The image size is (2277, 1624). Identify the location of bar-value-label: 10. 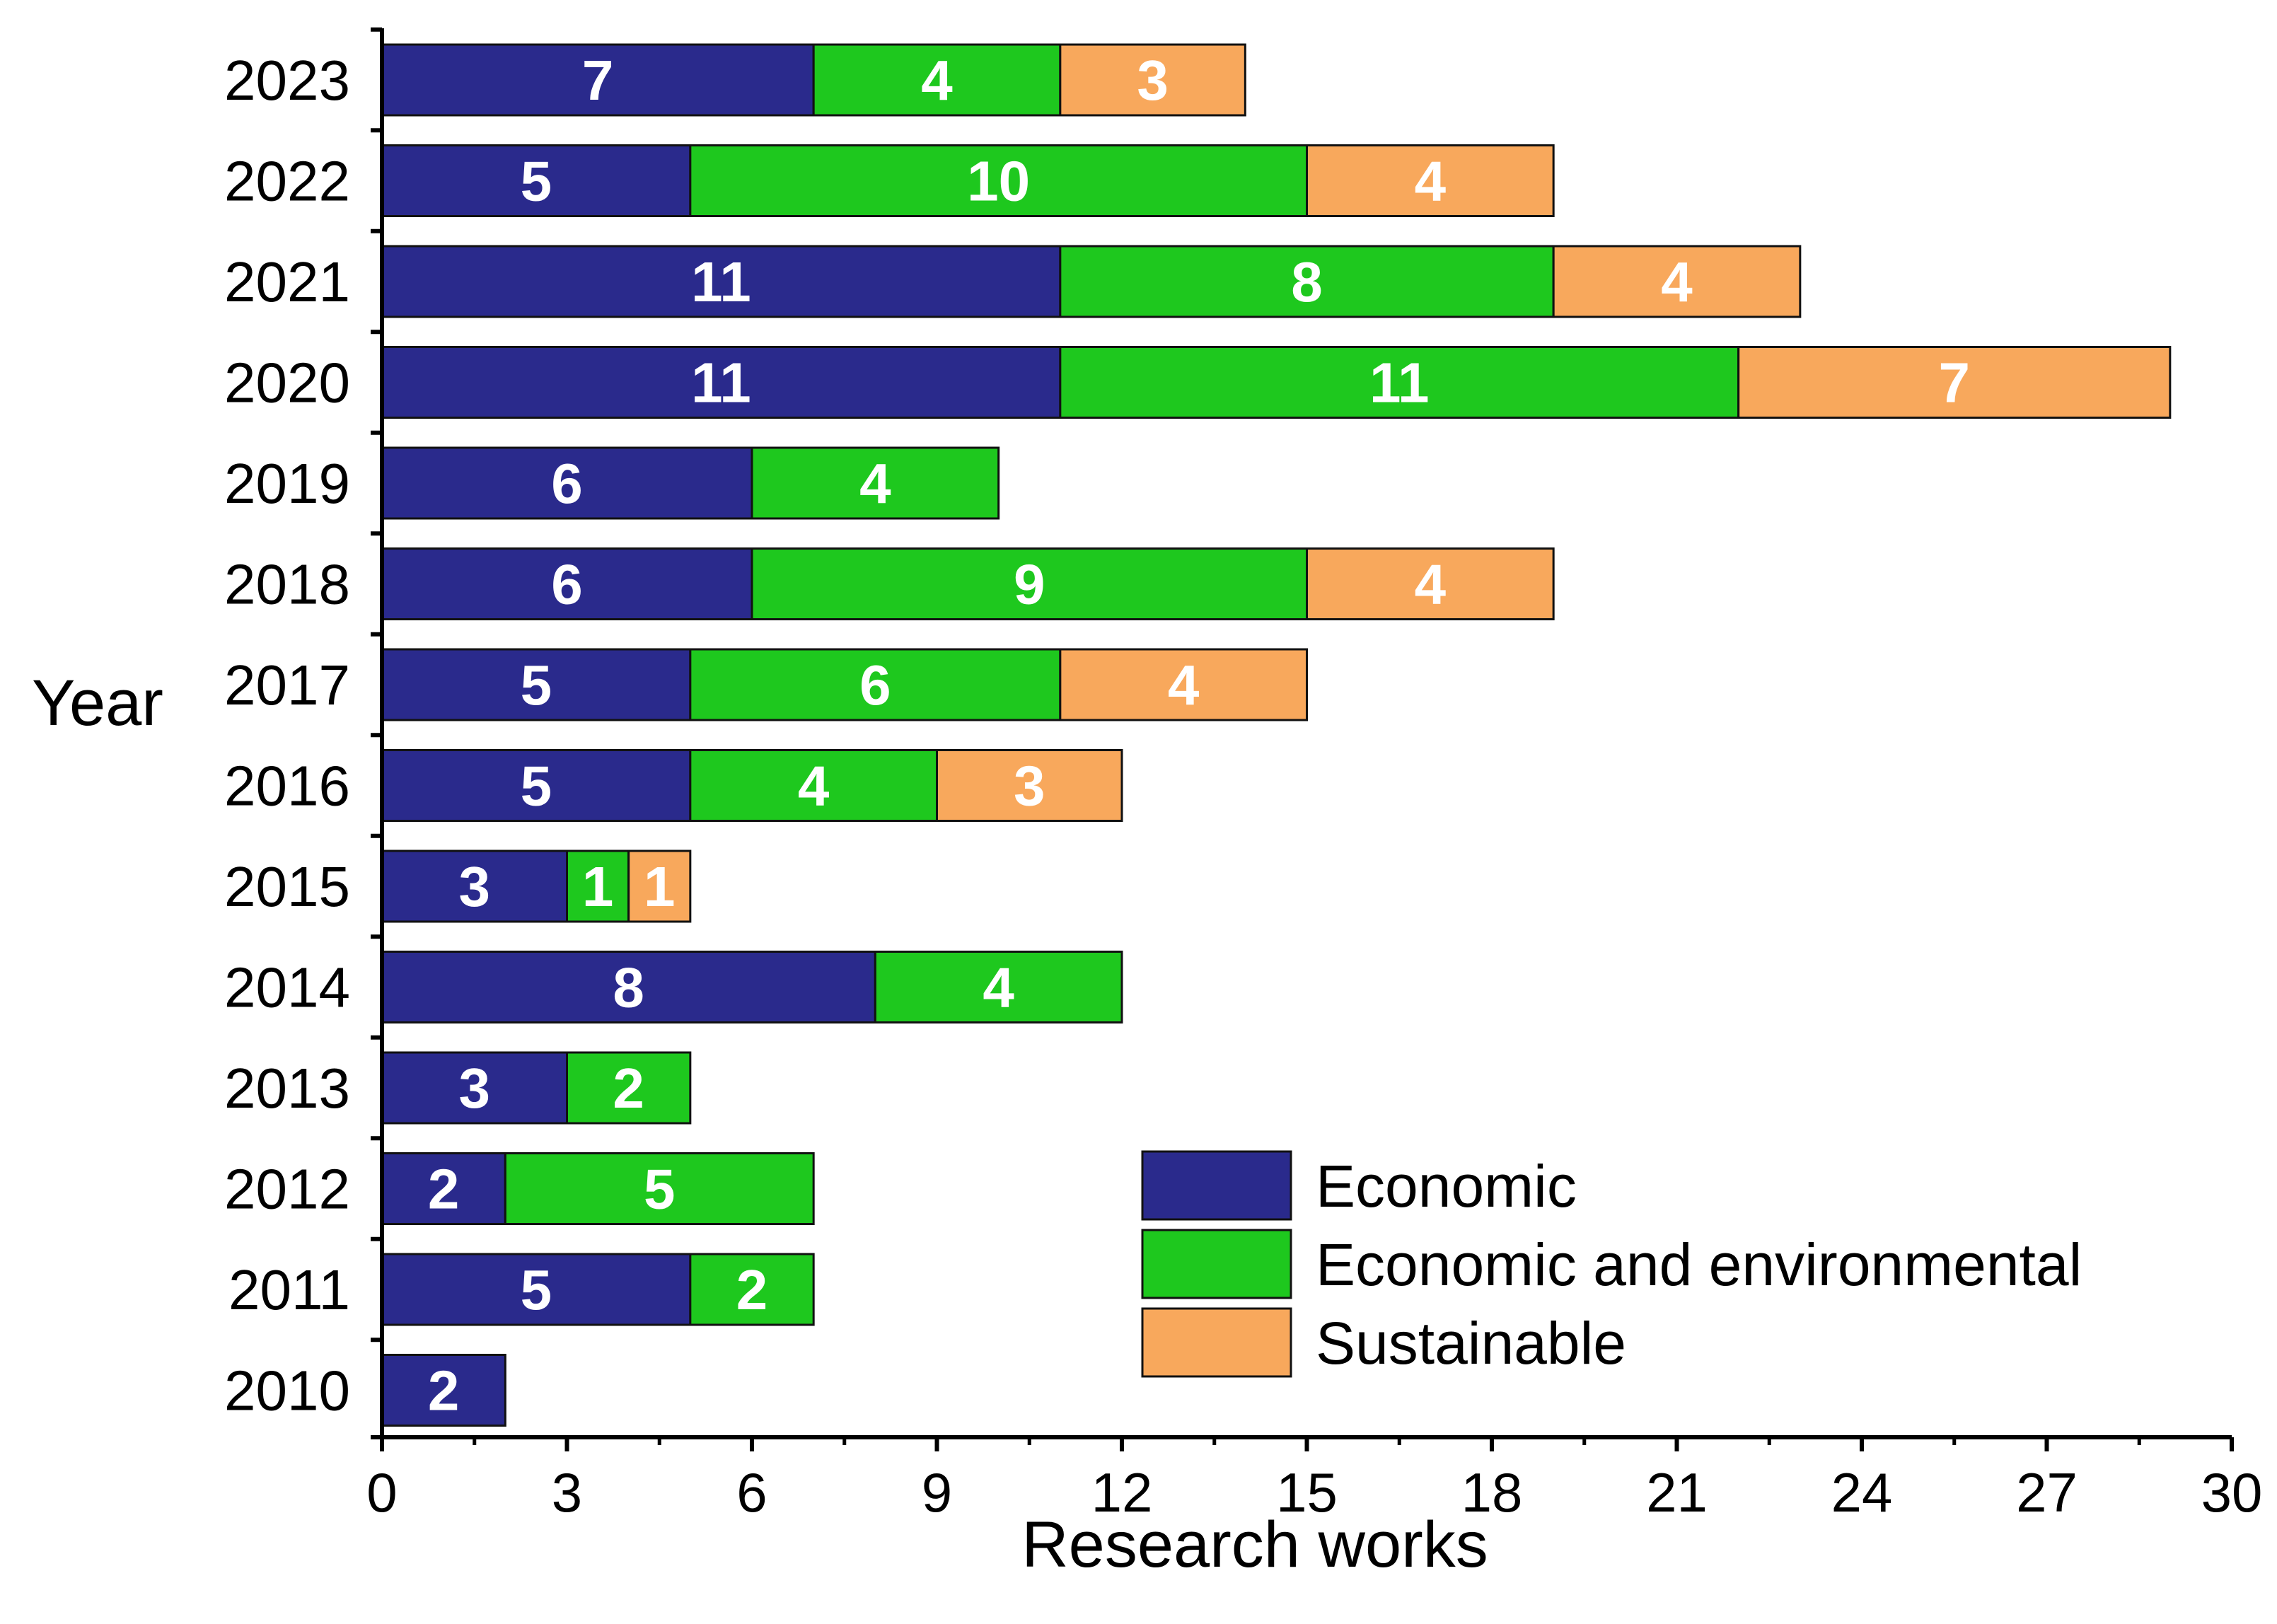
(998, 181).